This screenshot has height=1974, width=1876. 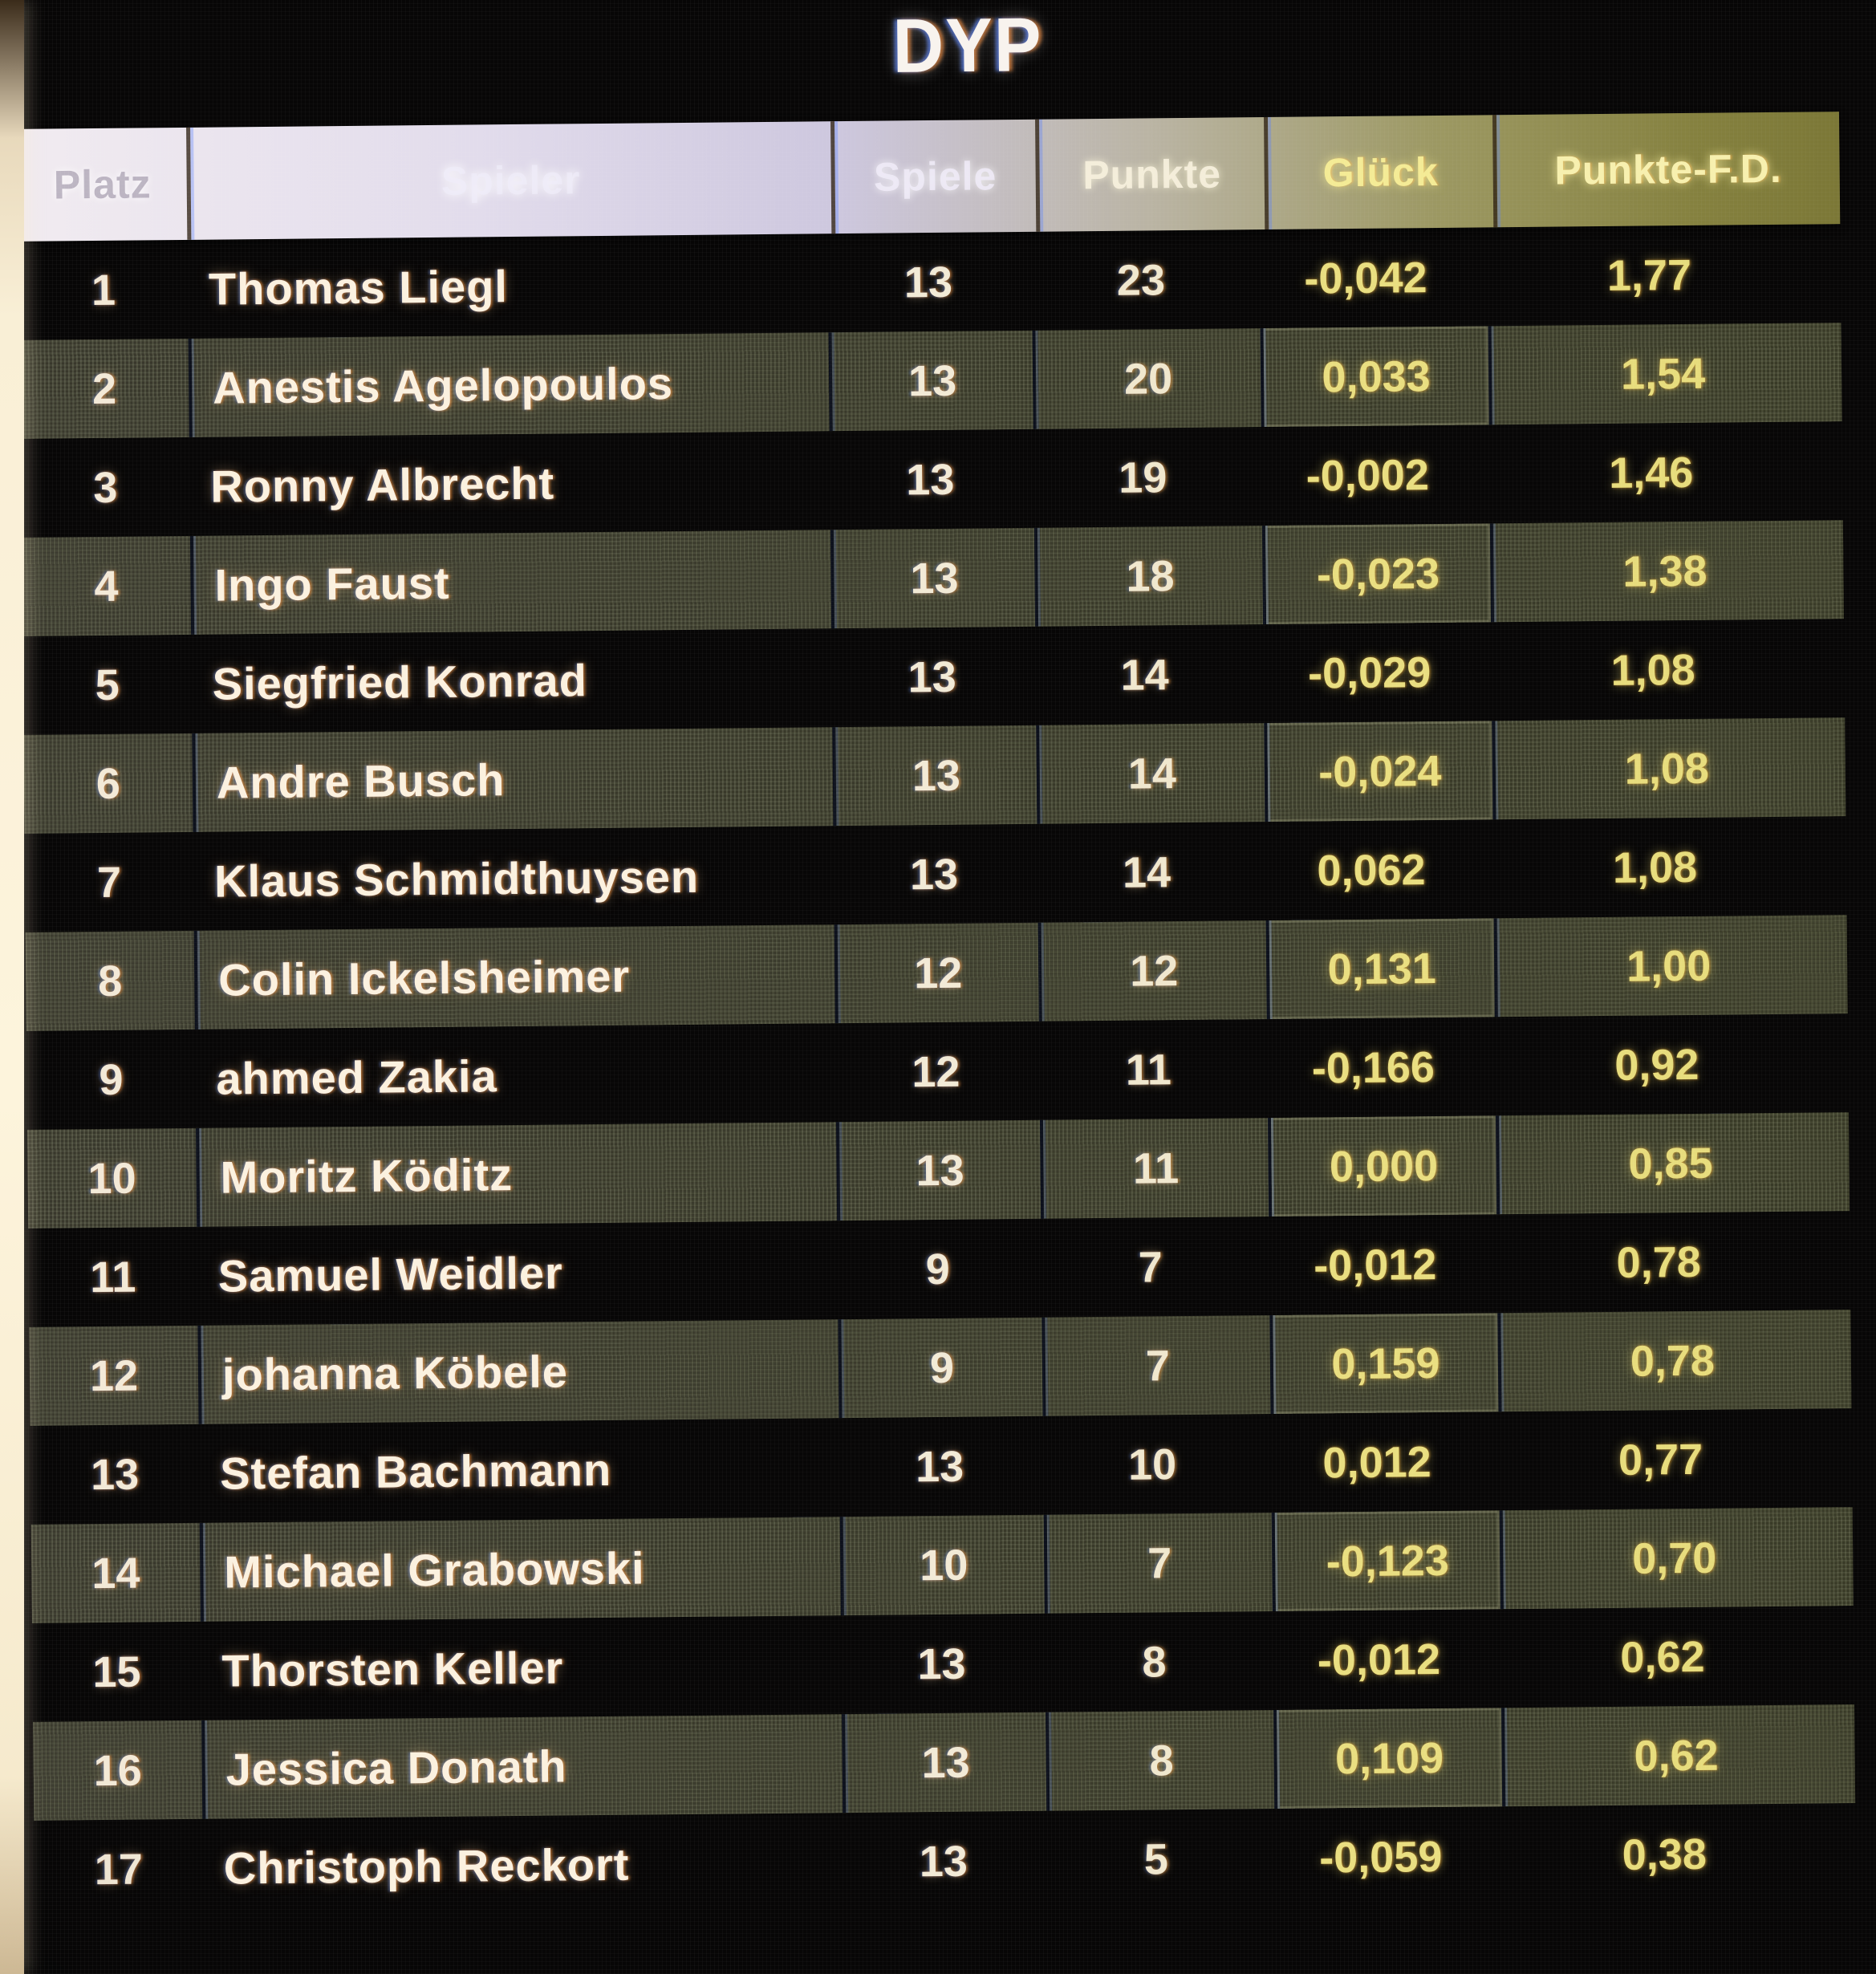 I want to click on column-header-glueck: Glück, so click(x=1378, y=172).